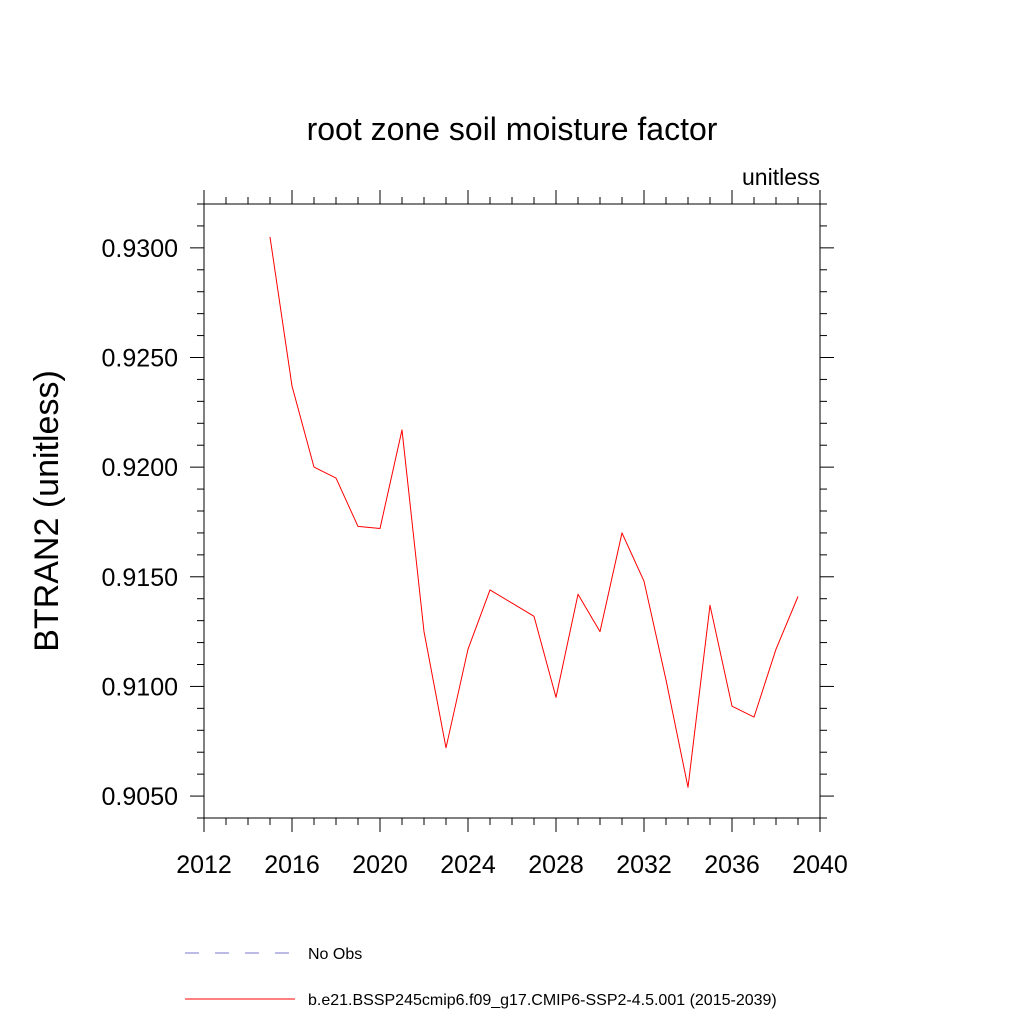 Image resolution: width=1024 pixels, height=1024 pixels. Describe the element at coordinates (556, 865) in the screenshot. I see `x-tick-label: 2028` at that location.